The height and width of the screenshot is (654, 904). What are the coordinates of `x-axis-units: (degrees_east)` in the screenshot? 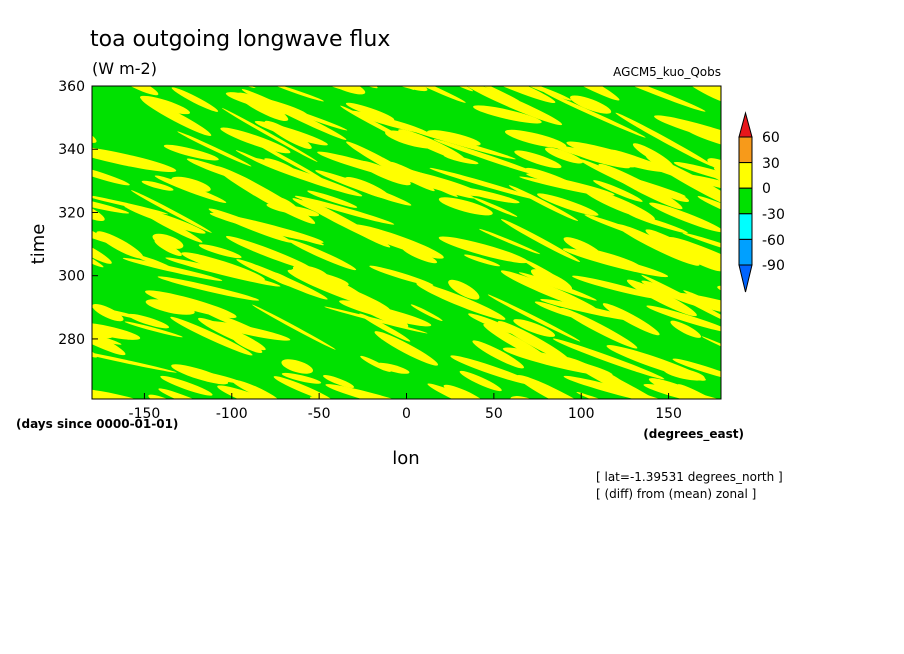 It's located at (693, 434).